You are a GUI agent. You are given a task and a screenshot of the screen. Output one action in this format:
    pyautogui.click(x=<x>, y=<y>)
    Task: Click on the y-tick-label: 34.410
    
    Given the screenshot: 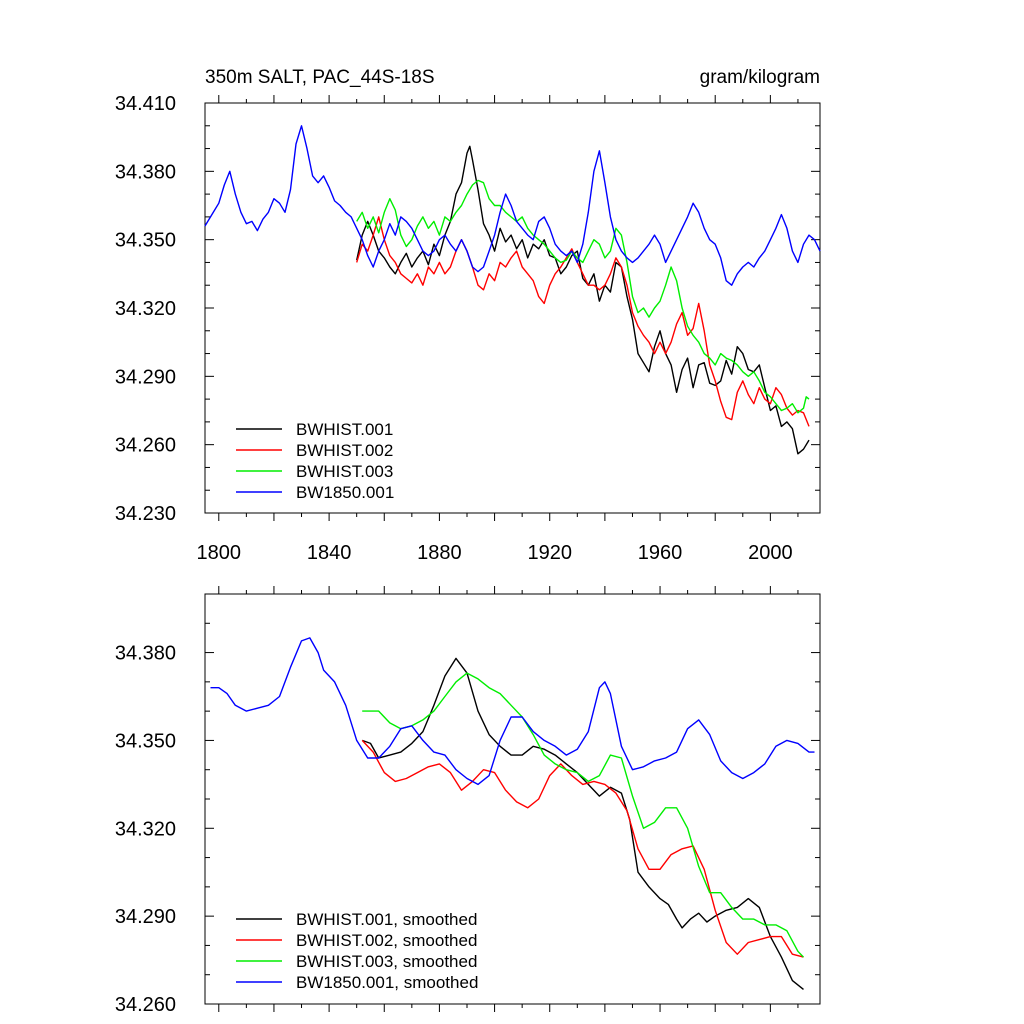 What is the action you would take?
    pyautogui.click(x=145, y=104)
    